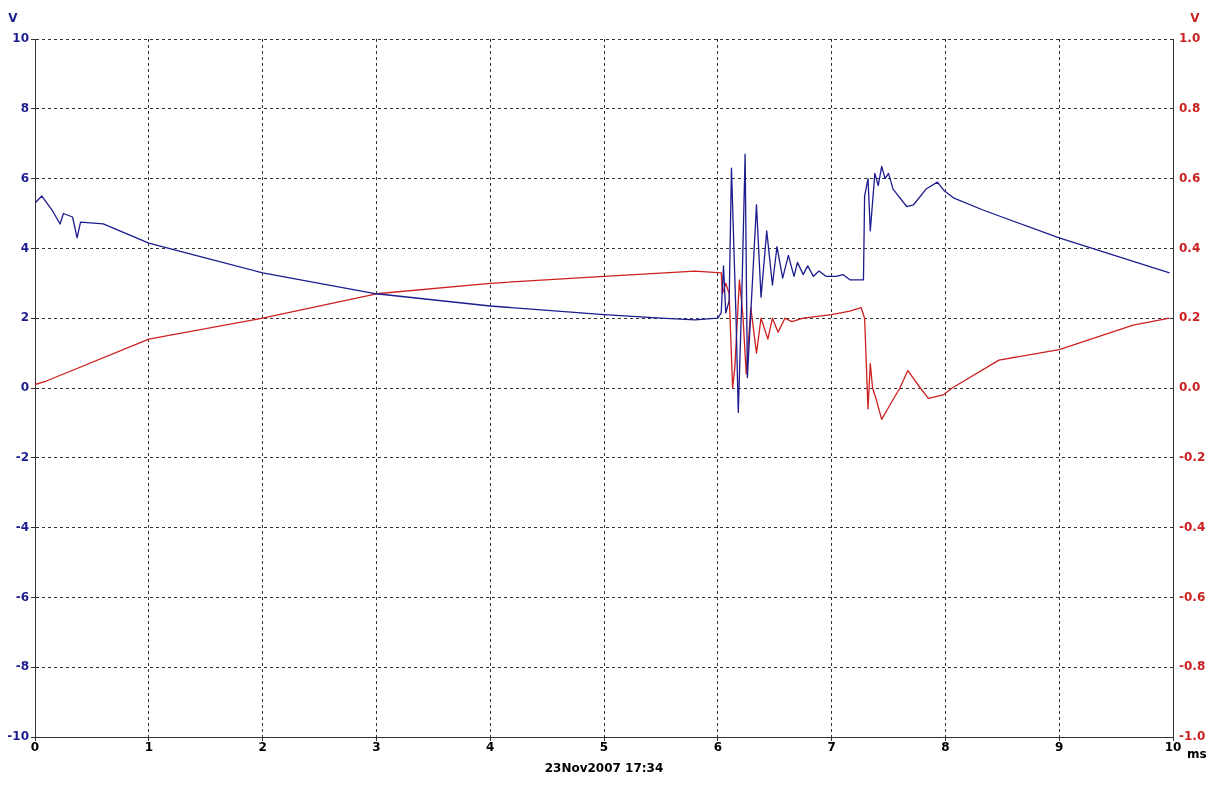  Describe the element at coordinates (1059, 747) in the screenshot. I see `x-tick-label: 9` at that location.